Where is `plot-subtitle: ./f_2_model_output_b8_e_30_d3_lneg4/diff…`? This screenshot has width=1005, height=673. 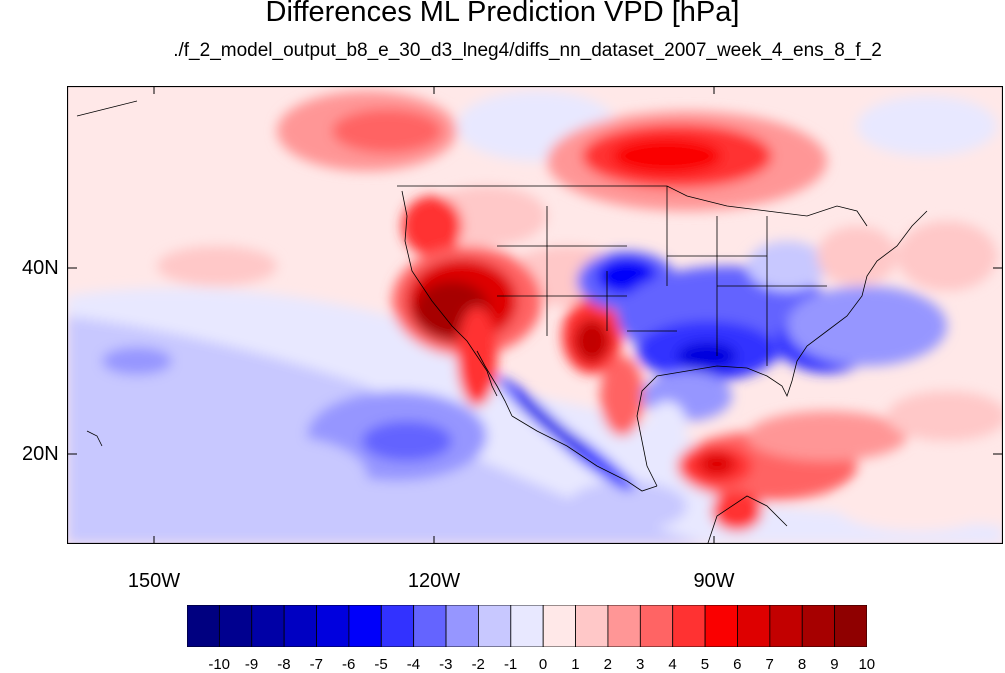
plot-subtitle: ./f_2_model_output_b8_e_30_d3_lneg4/diff… is located at coordinates (527, 50).